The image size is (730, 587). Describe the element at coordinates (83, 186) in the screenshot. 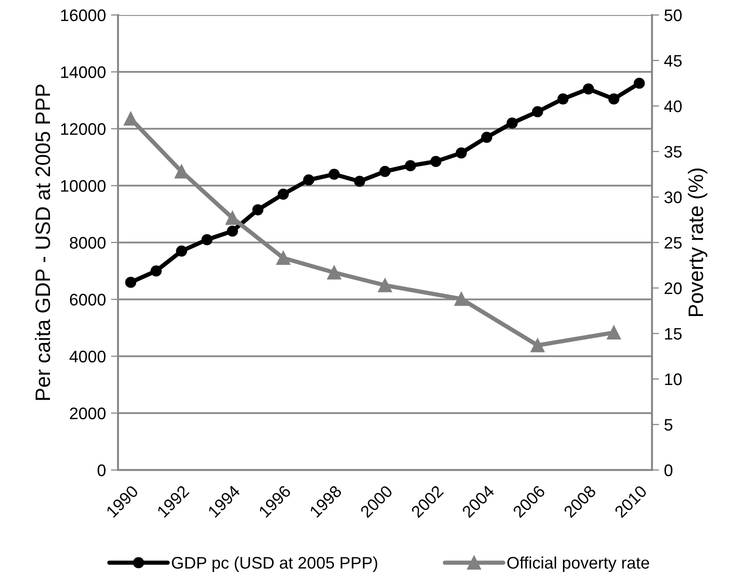

I see `y-tick-label: 10000` at that location.